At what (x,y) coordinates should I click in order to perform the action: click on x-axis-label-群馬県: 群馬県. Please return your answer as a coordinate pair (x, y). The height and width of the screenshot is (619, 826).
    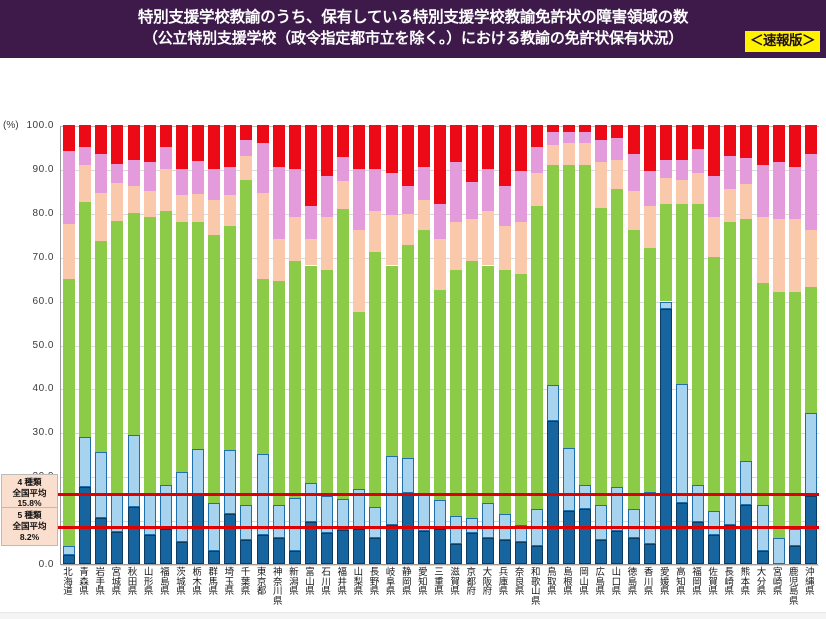
    Looking at the image, I should click on (213, 582).